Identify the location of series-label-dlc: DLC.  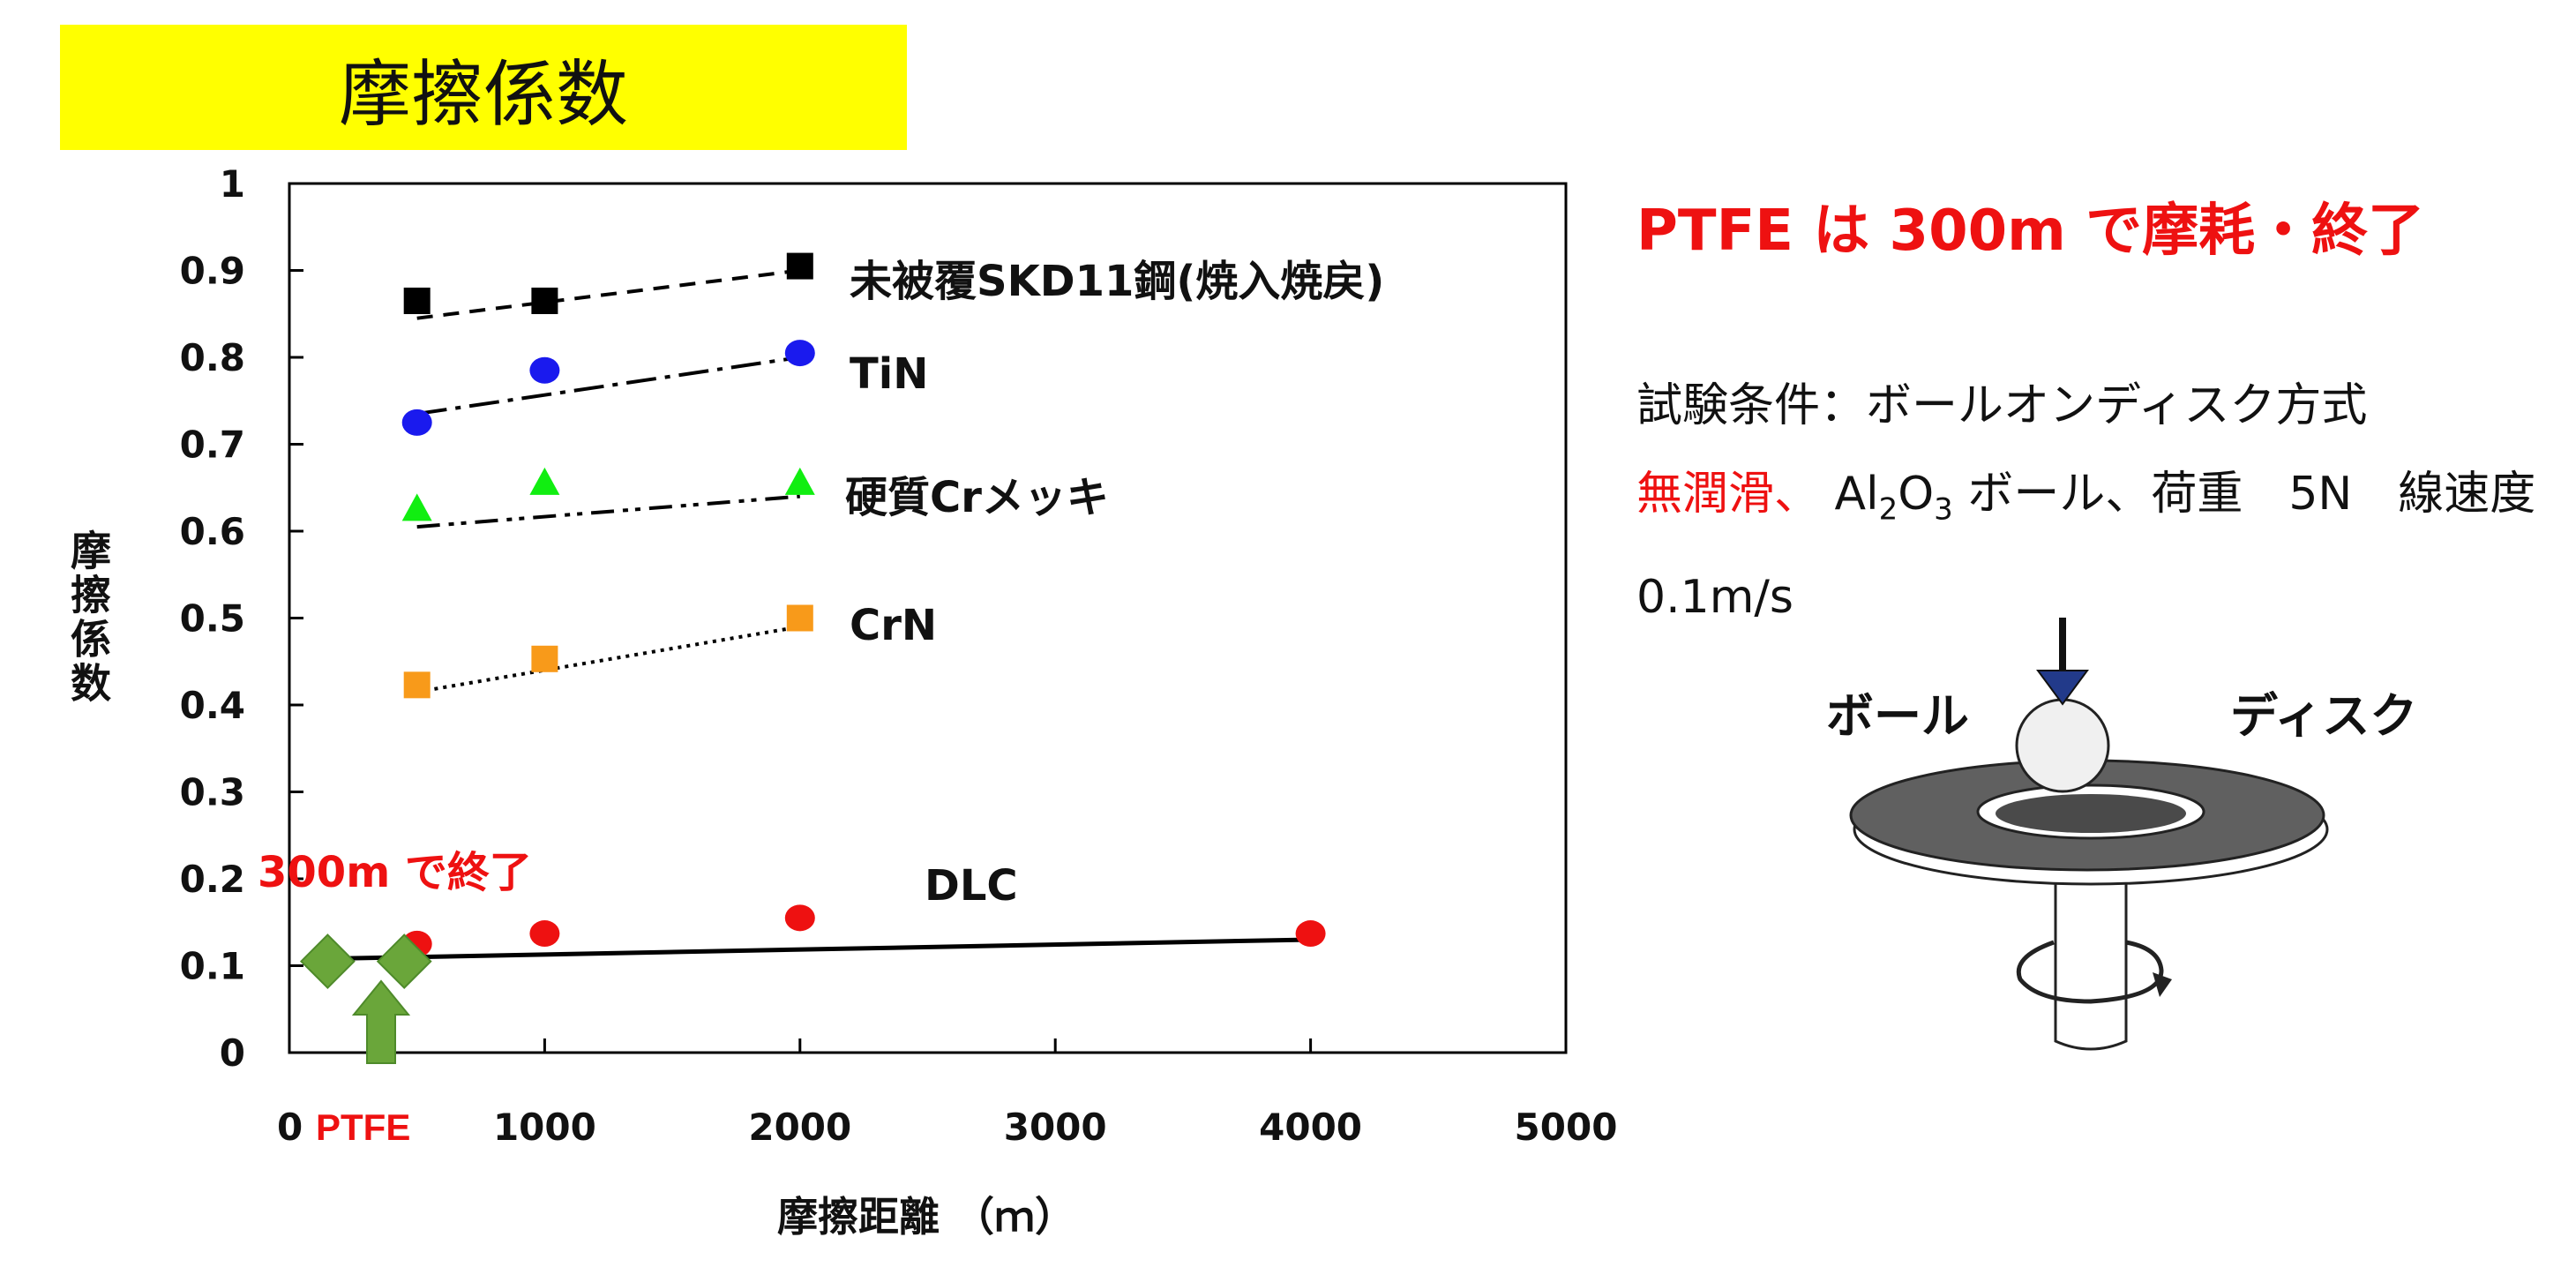
(971, 886).